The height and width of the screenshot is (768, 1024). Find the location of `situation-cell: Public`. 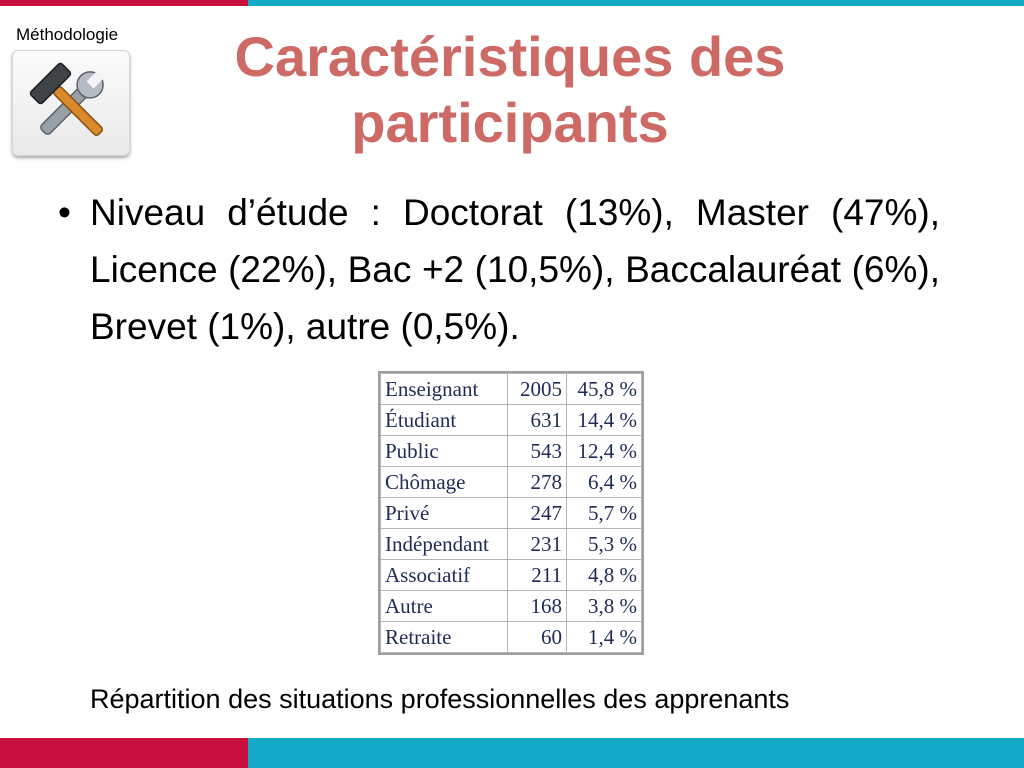

situation-cell: Public is located at coordinates (444, 451).